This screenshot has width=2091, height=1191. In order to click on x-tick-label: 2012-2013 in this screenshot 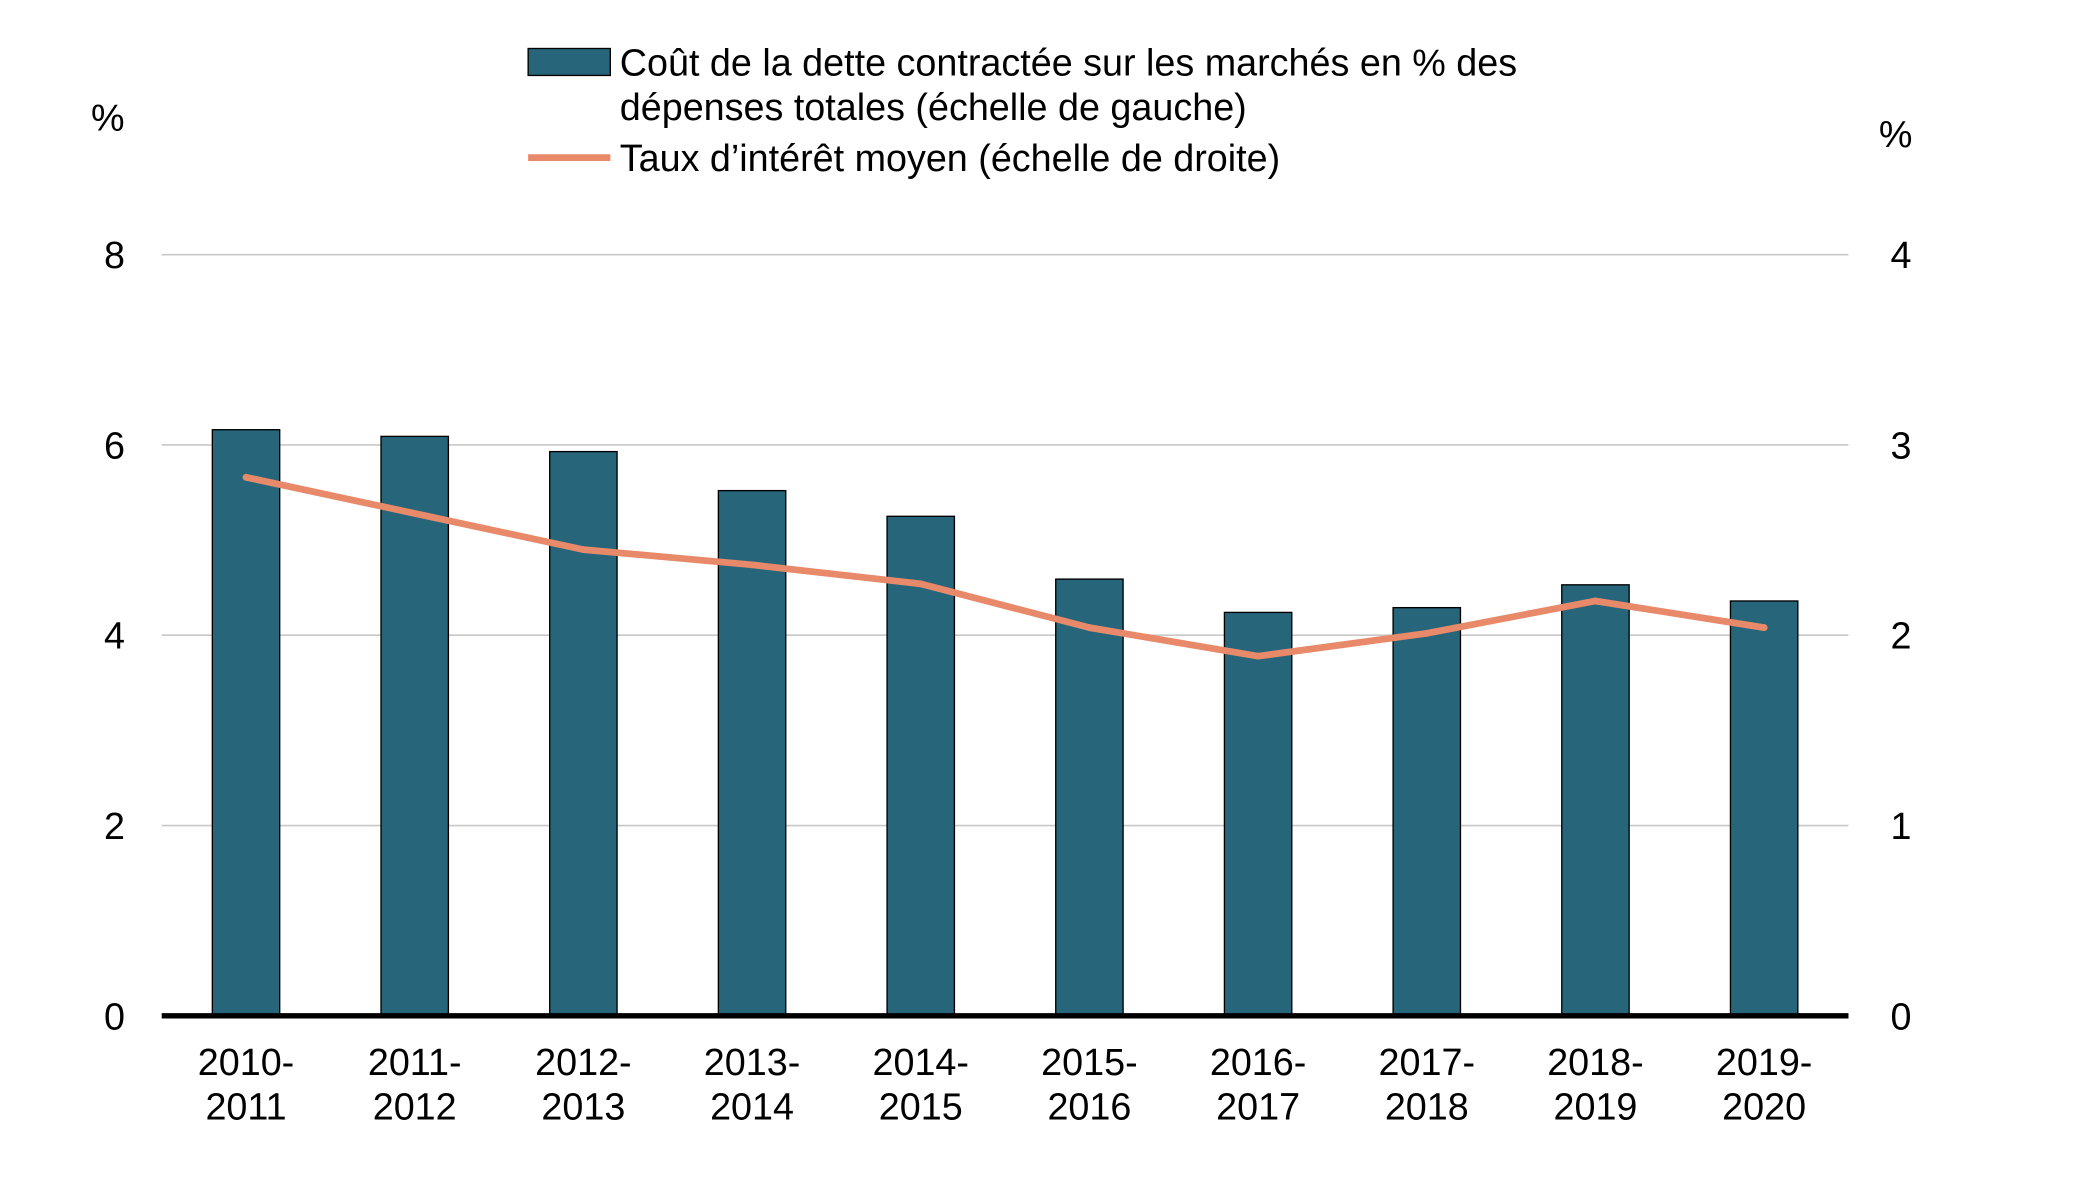, I will do `click(583, 1084)`.